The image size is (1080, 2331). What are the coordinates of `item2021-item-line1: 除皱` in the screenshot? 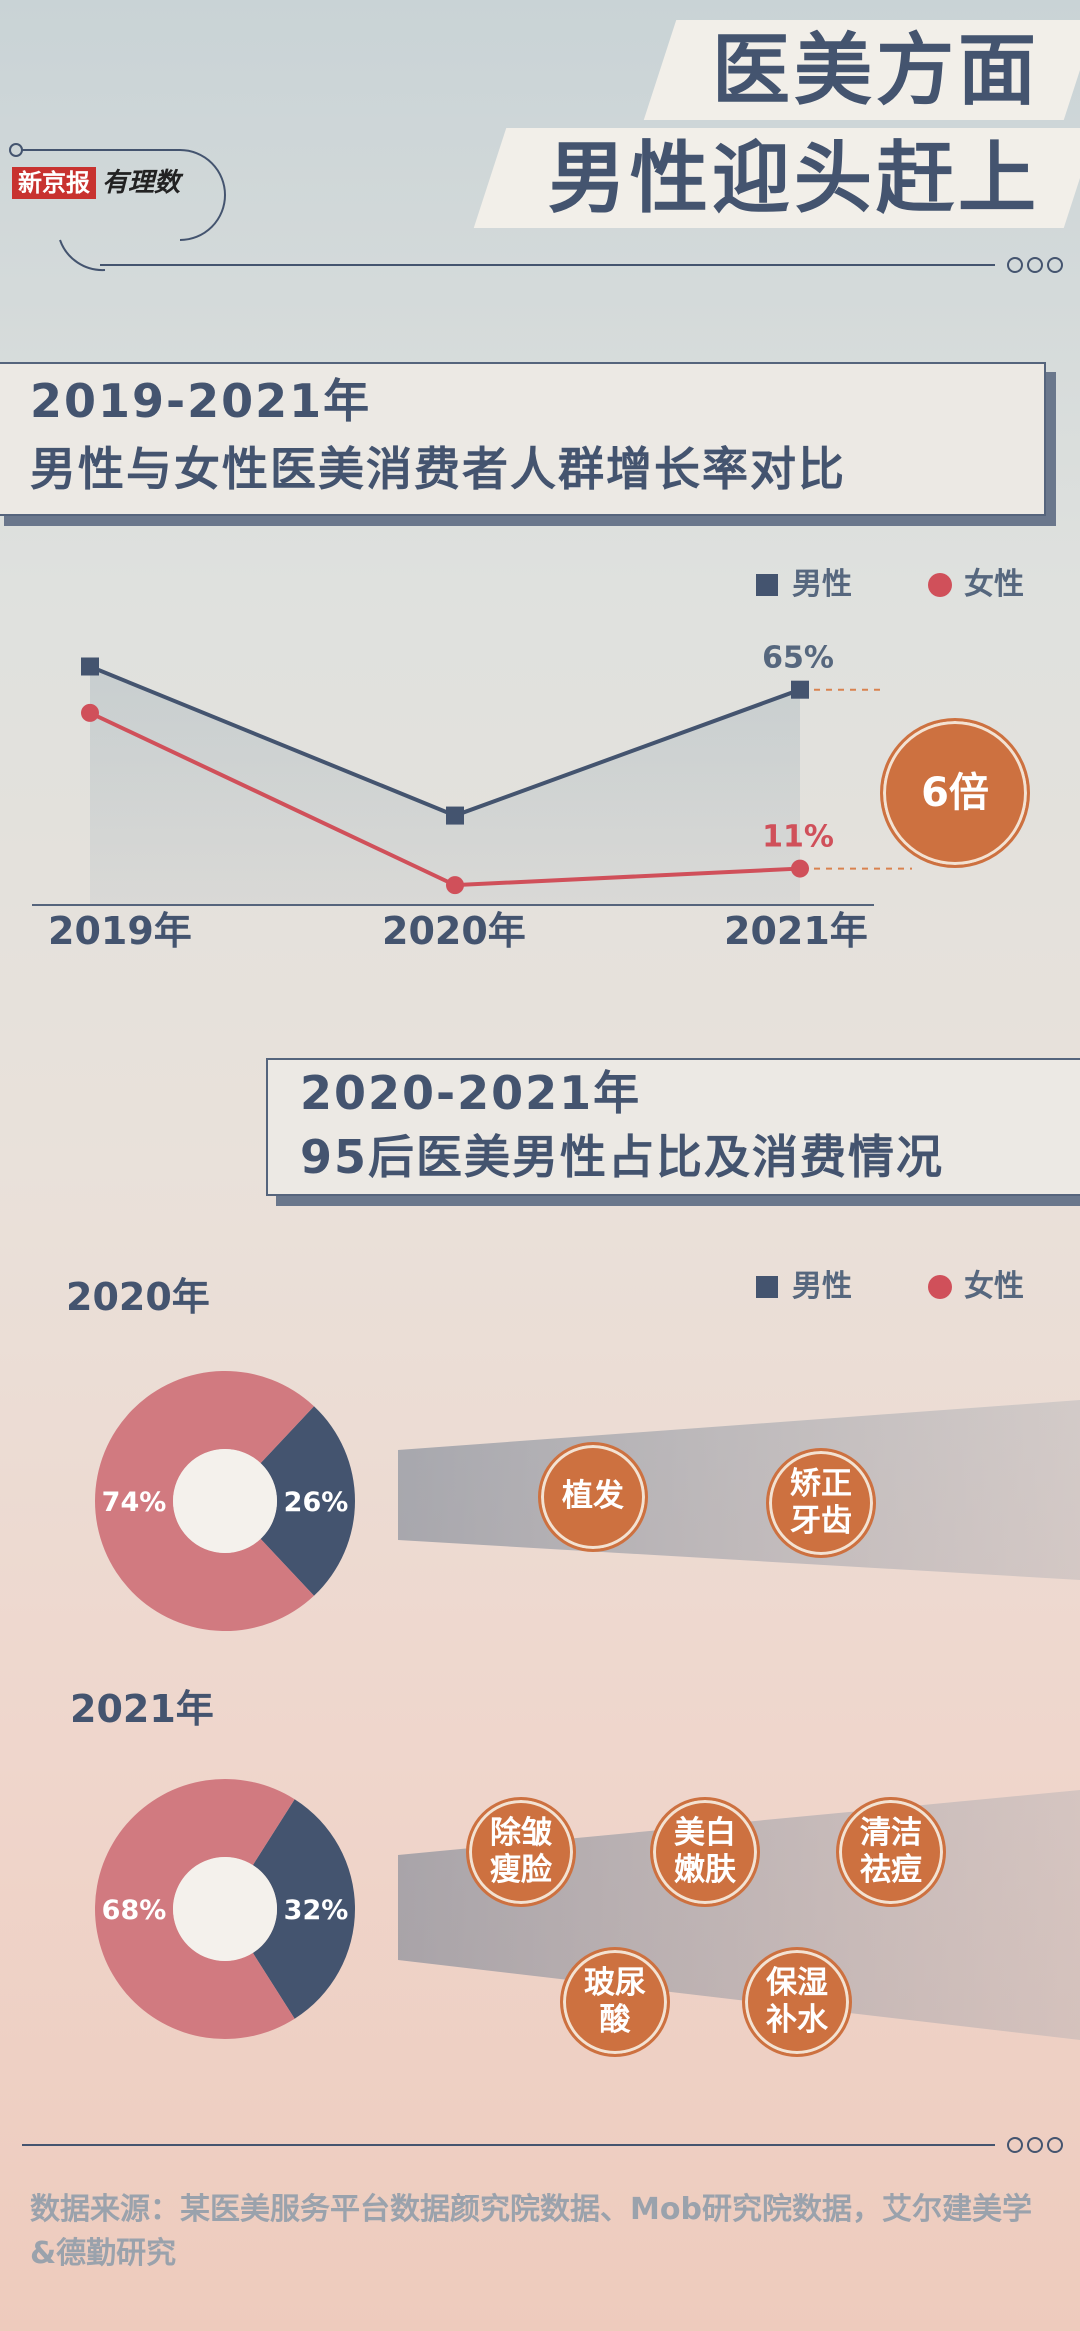 It's located at (521, 1832).